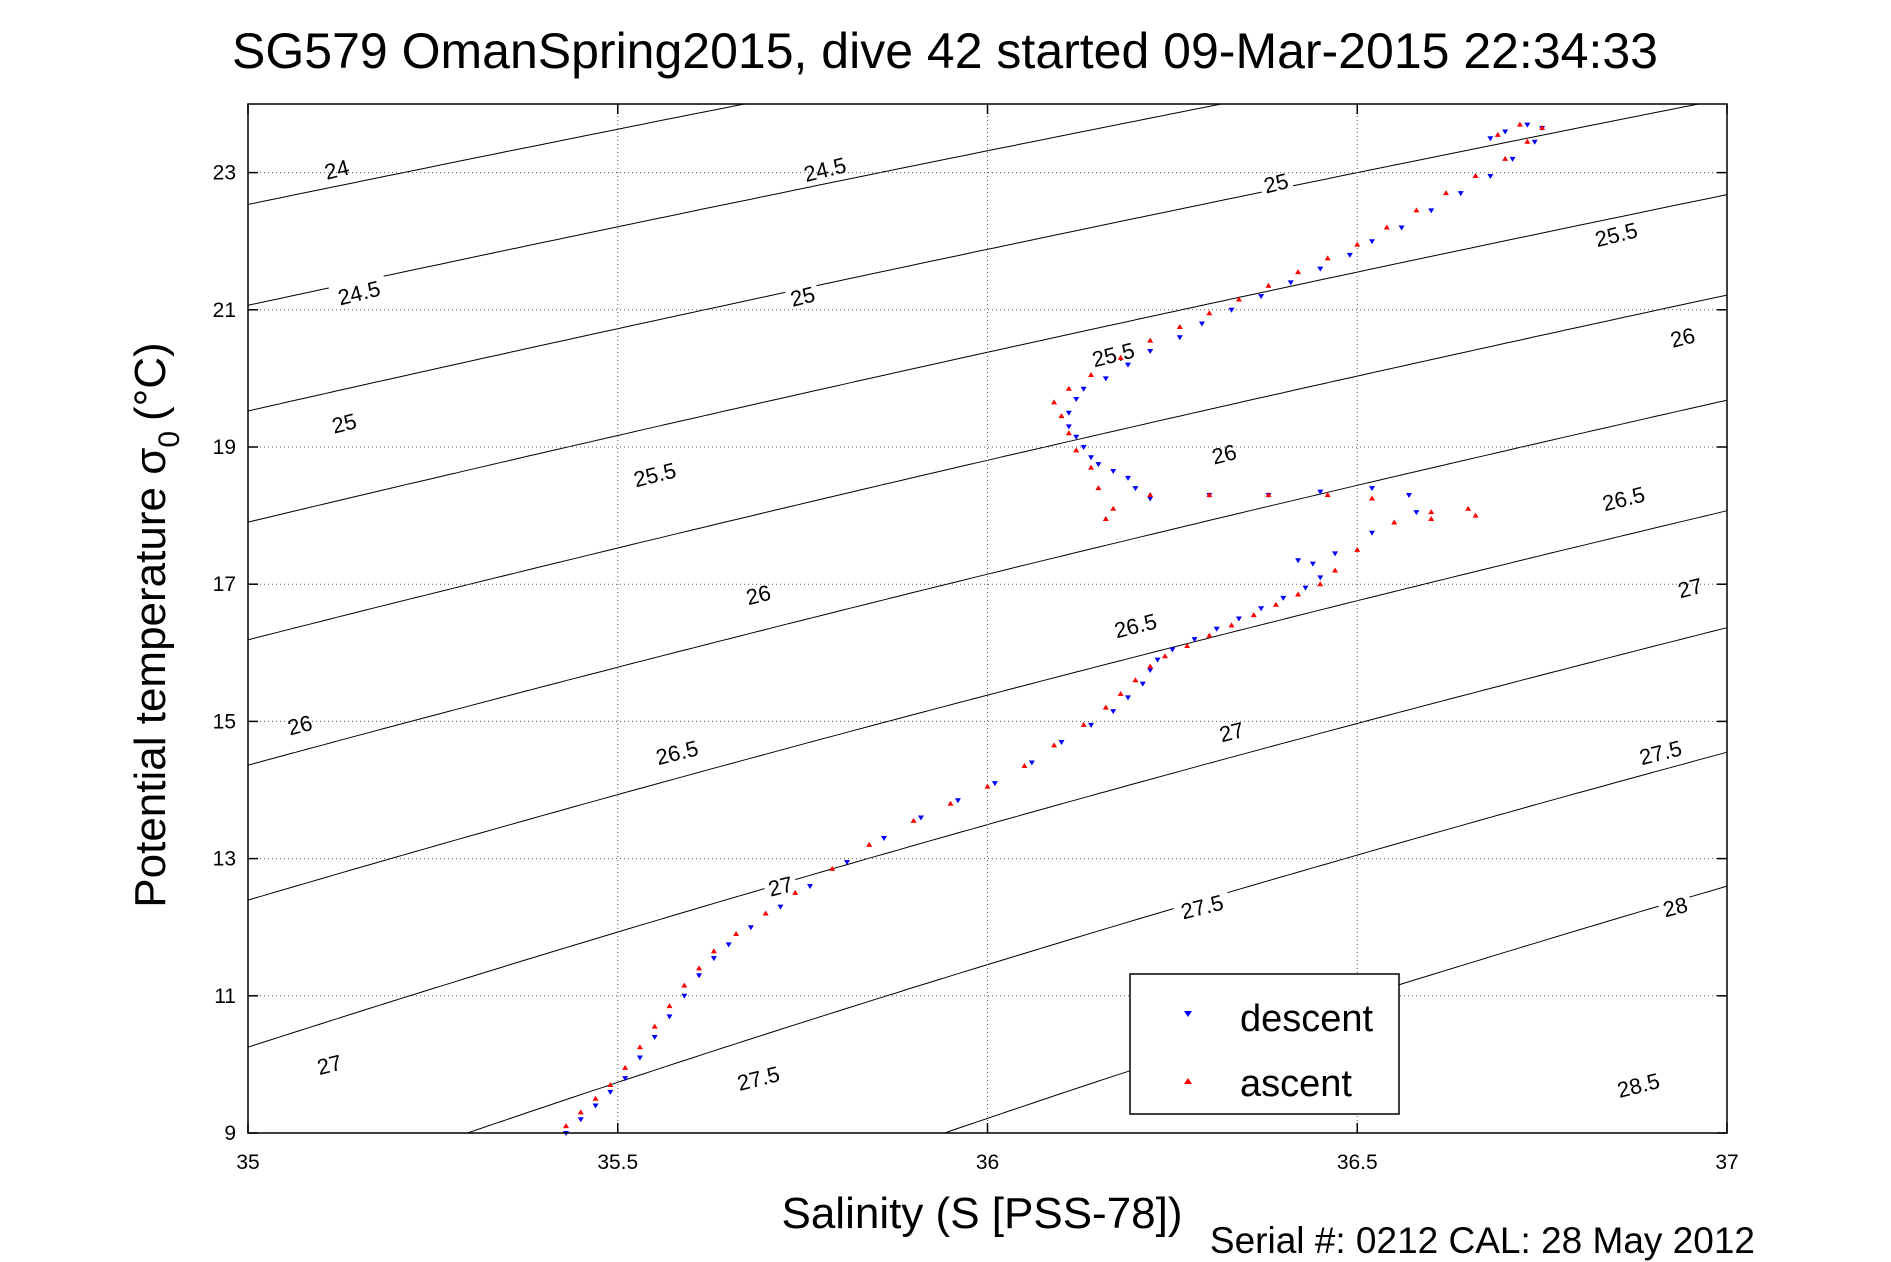 This screenshot has height=1262, width=1891. What do you see at coordinates (224, 584) in the screenshot?
I see `y-tick-label: 17` at bounding box center [224, 584].